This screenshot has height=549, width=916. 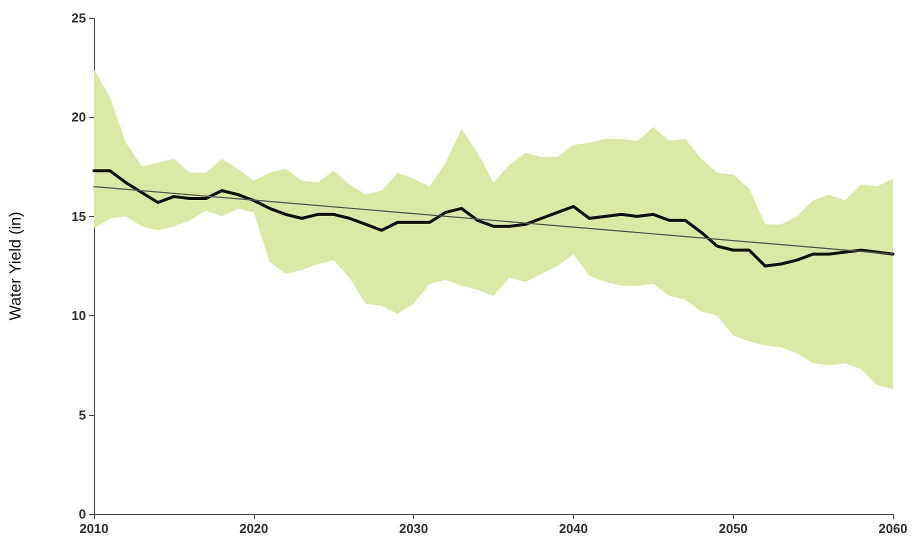 What do you see at coordinates (573, 528) in the screenshot?
I see `x-tick-label: 2040` at bounding box center [573, 528].